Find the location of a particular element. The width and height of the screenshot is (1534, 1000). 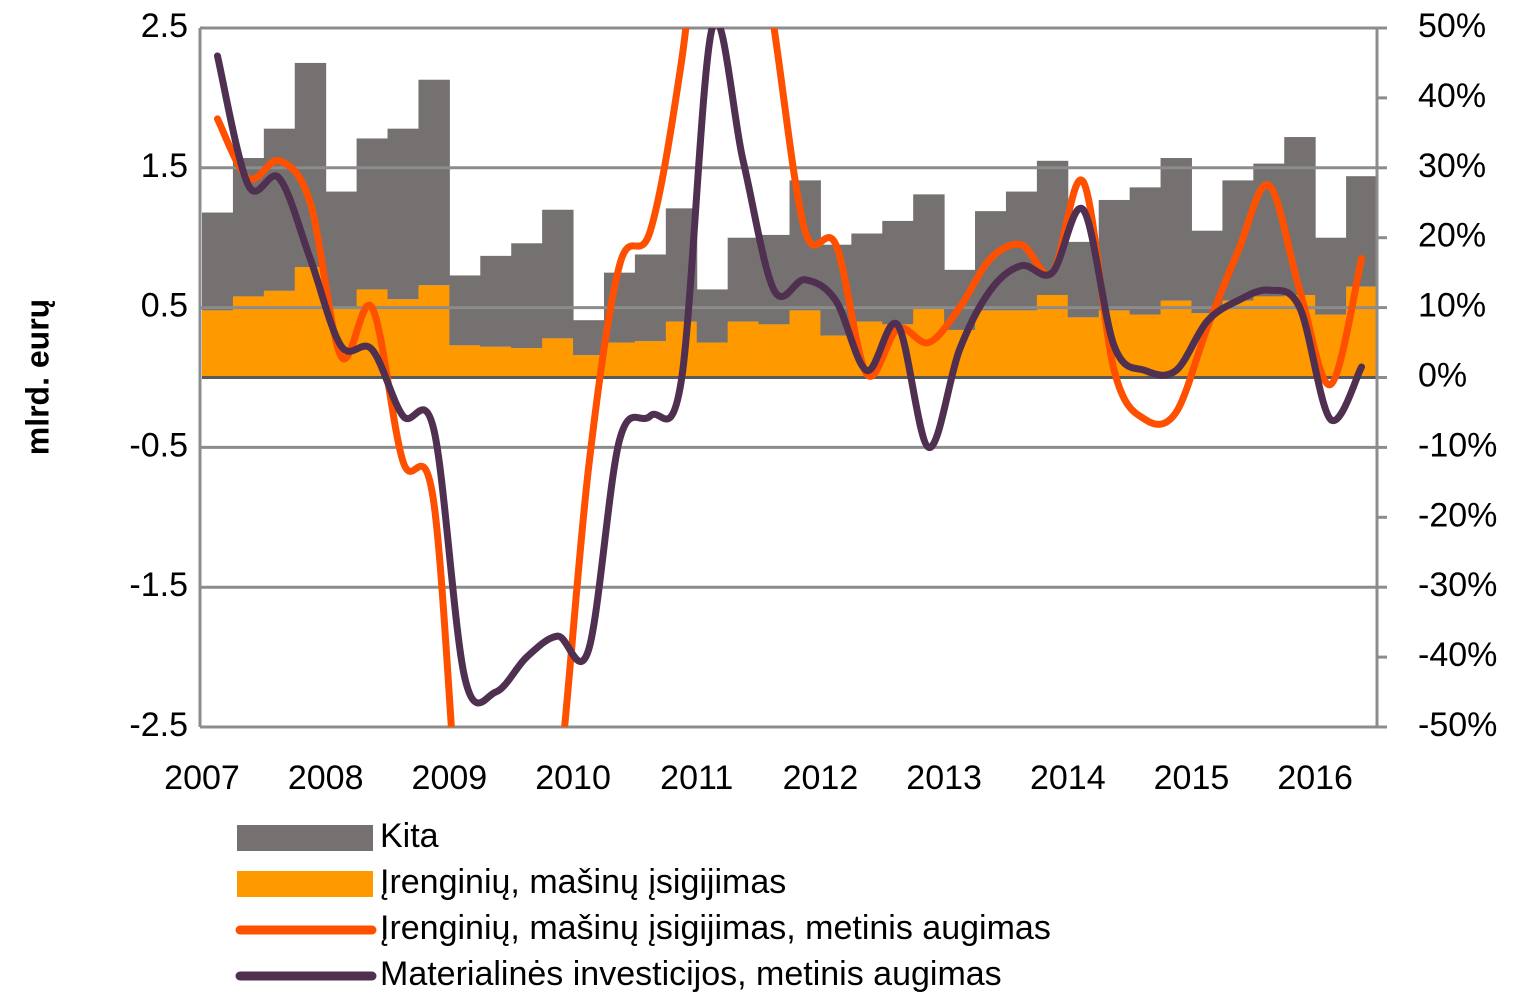

x-tick-label: 2014 is located at coordinates (1068, 778).